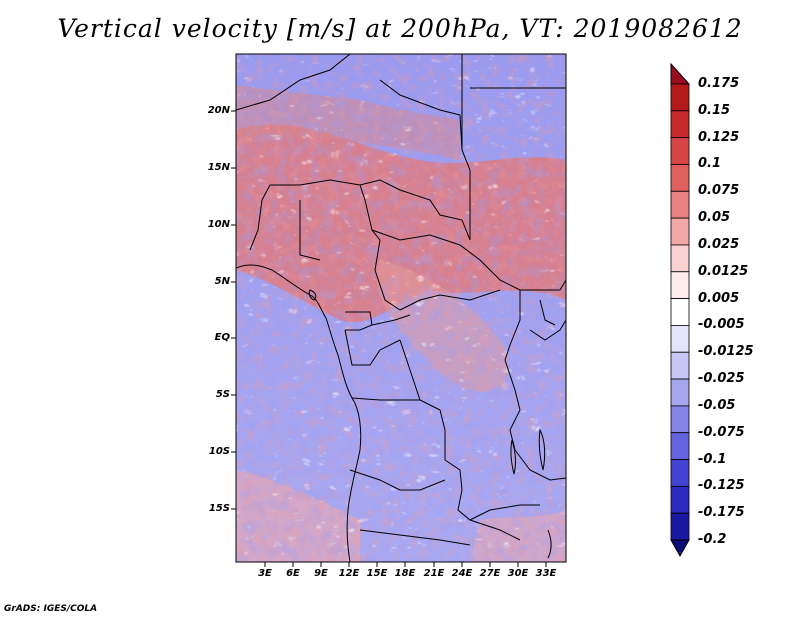  I want to click on lat-label: 10N, so click(218, 224).